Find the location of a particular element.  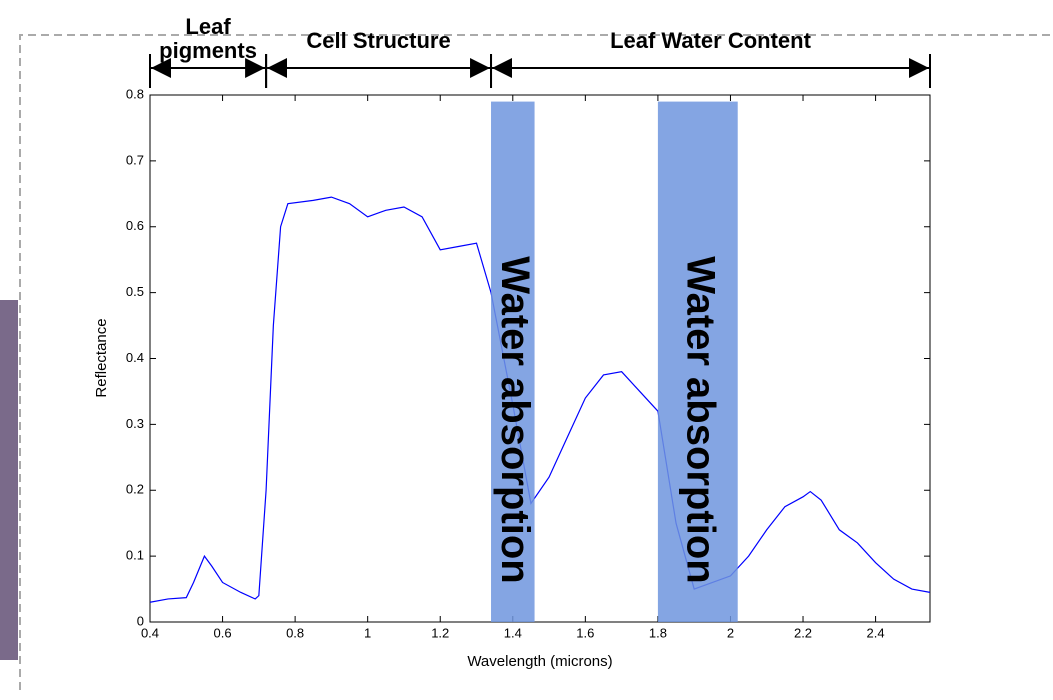

x-tick-label: 0.6 is located at coordinates (223, 632).